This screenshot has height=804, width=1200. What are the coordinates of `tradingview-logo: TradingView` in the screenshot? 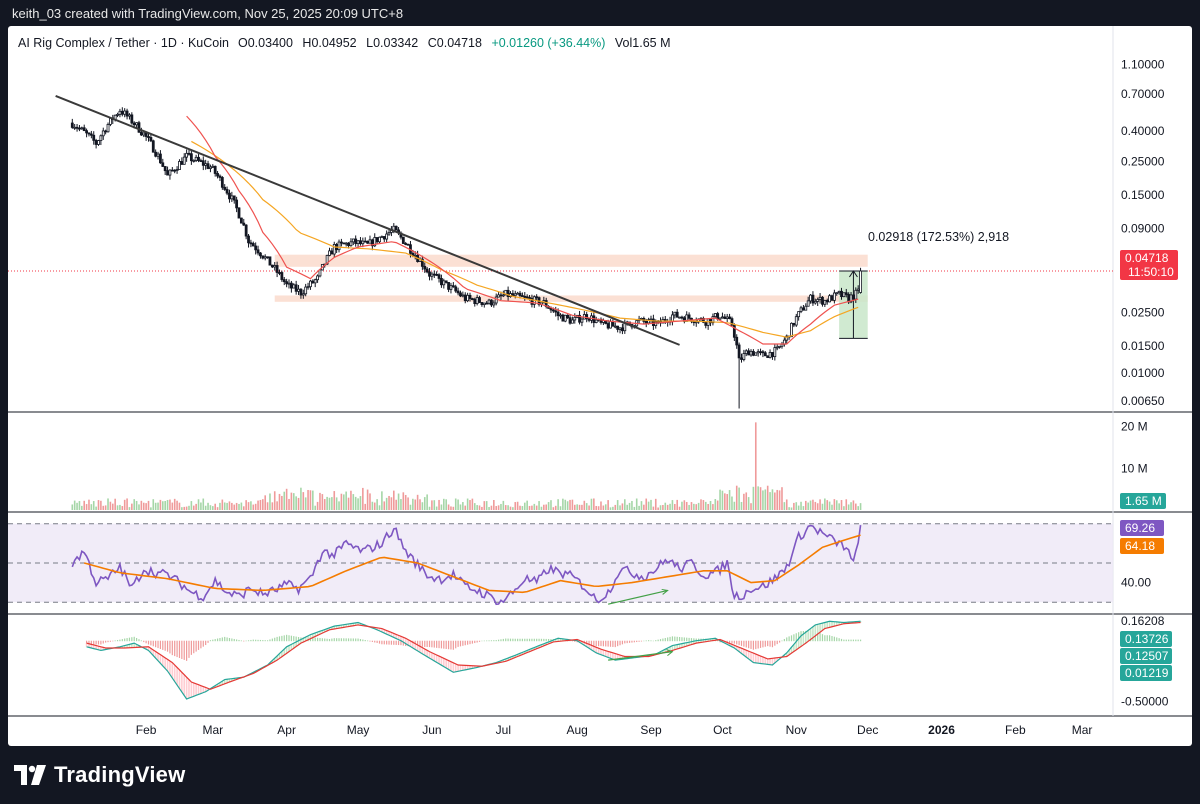 It's located at (99, 775).